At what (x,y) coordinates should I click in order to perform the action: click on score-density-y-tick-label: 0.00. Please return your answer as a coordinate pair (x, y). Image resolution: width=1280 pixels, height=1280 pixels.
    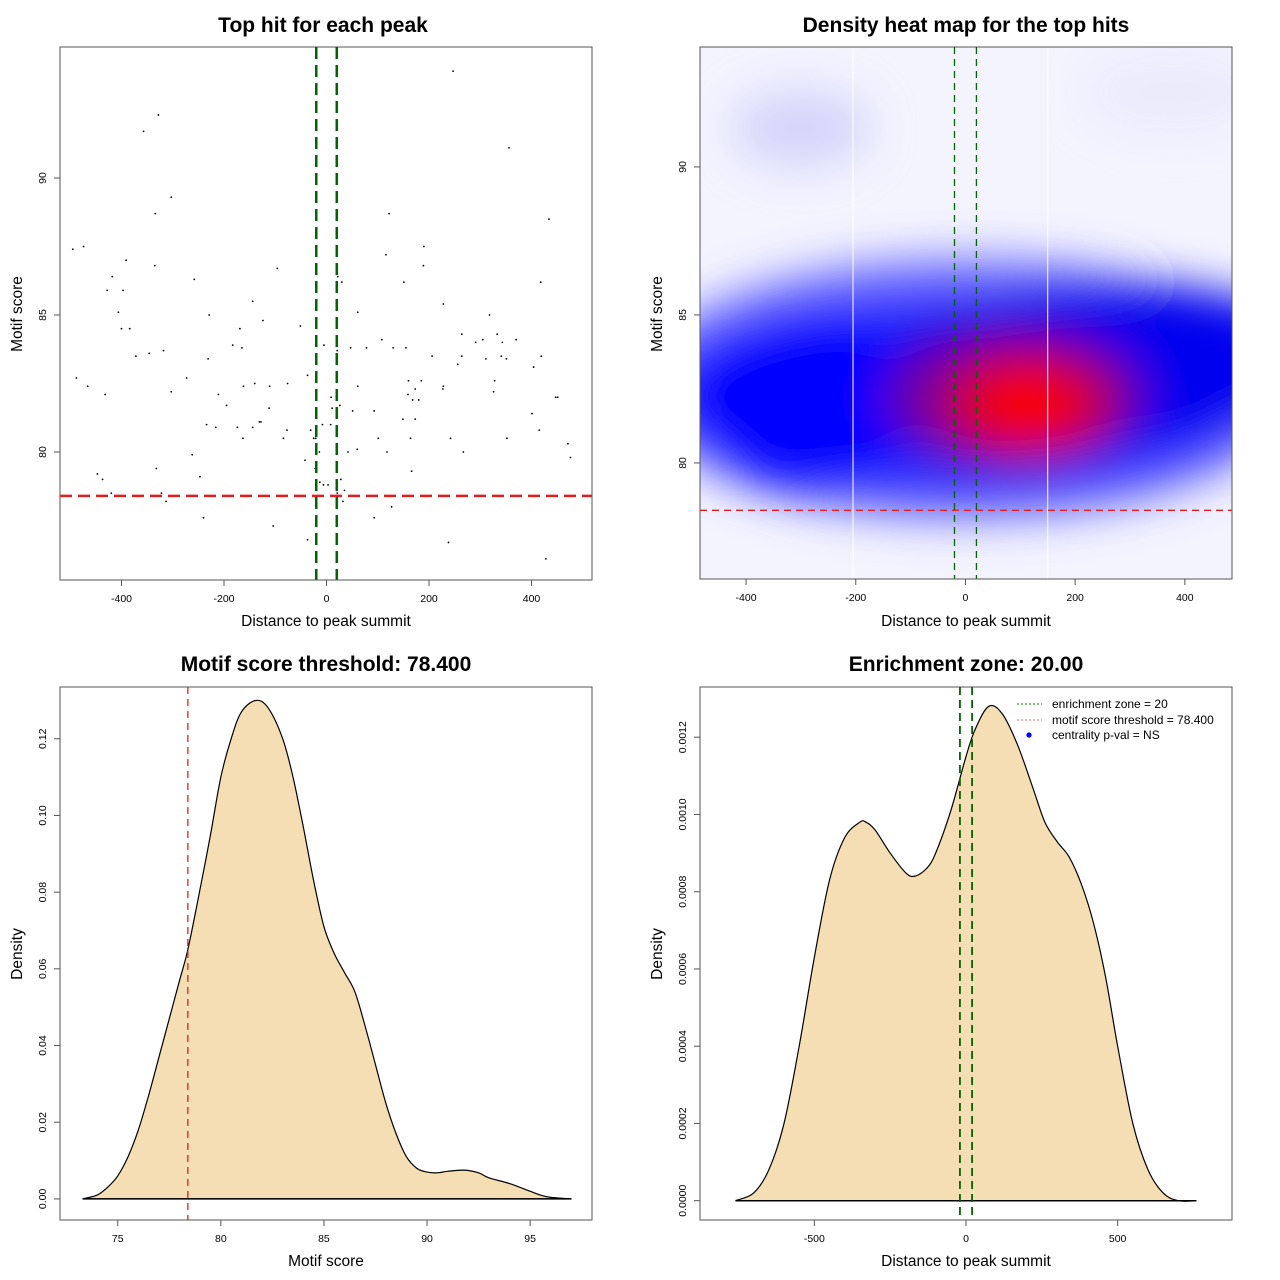
    Looking at the image, I should click on (43, 1199).